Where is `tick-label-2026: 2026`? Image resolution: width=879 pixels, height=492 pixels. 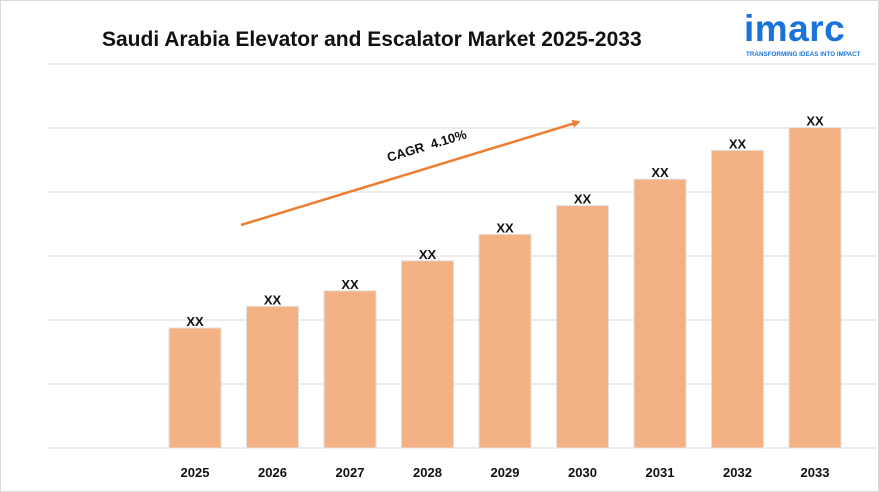
tick-label-2026: 2026 is located at coordinates (272, 472).